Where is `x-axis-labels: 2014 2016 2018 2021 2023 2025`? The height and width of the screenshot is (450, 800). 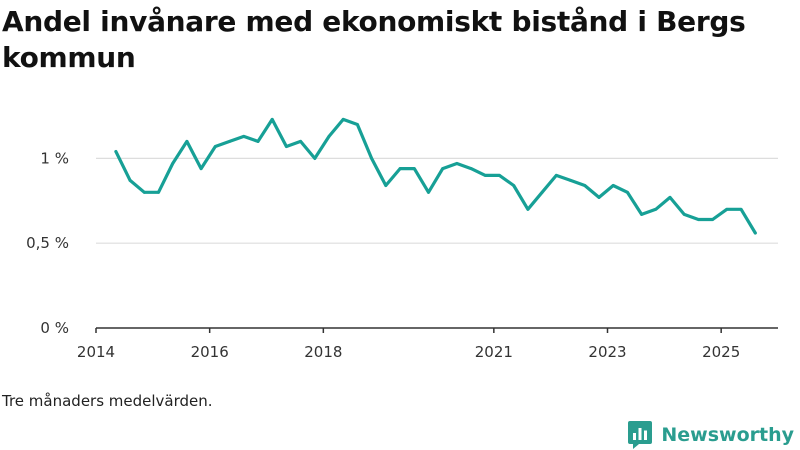
x-axis-labels: 2014 2016 2018 2021 2023 2025 is located at coordinates (408, 352).